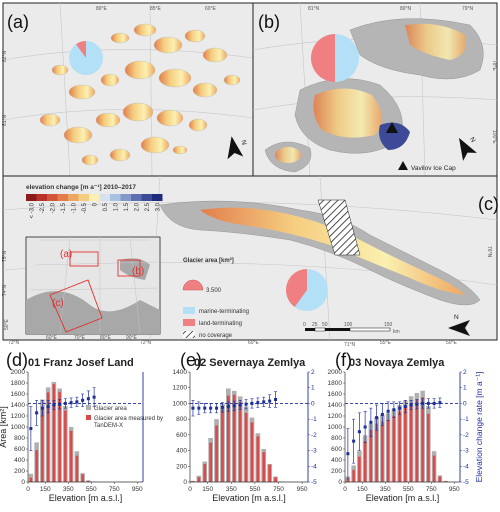 Image resolution: width=500 pixels, height=512 pixels. I want to click on inset-map: (a) (b) (c) 50°E 60°E 70°E 80°E 90°E, so click(82, 289).